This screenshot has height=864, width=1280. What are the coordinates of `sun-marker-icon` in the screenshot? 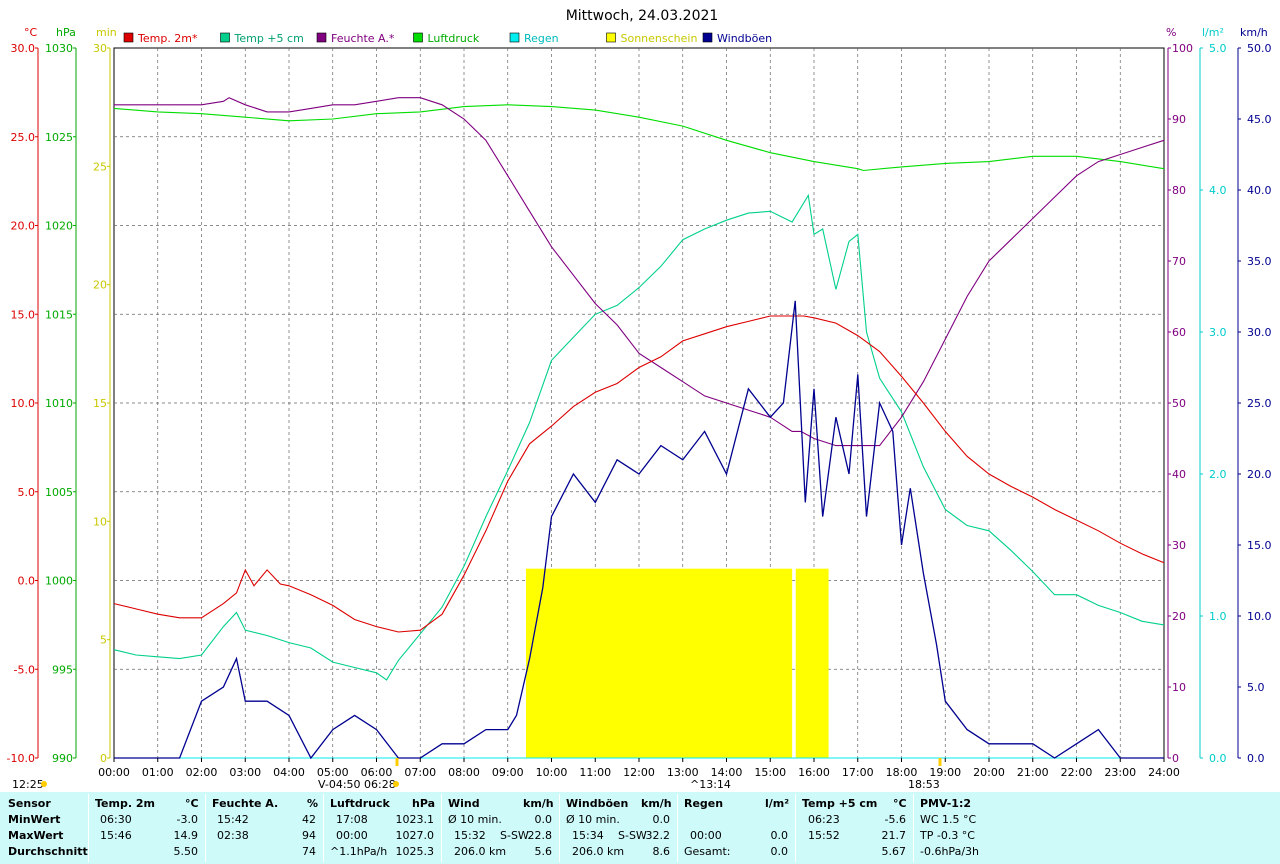 It's located at (396, 784).